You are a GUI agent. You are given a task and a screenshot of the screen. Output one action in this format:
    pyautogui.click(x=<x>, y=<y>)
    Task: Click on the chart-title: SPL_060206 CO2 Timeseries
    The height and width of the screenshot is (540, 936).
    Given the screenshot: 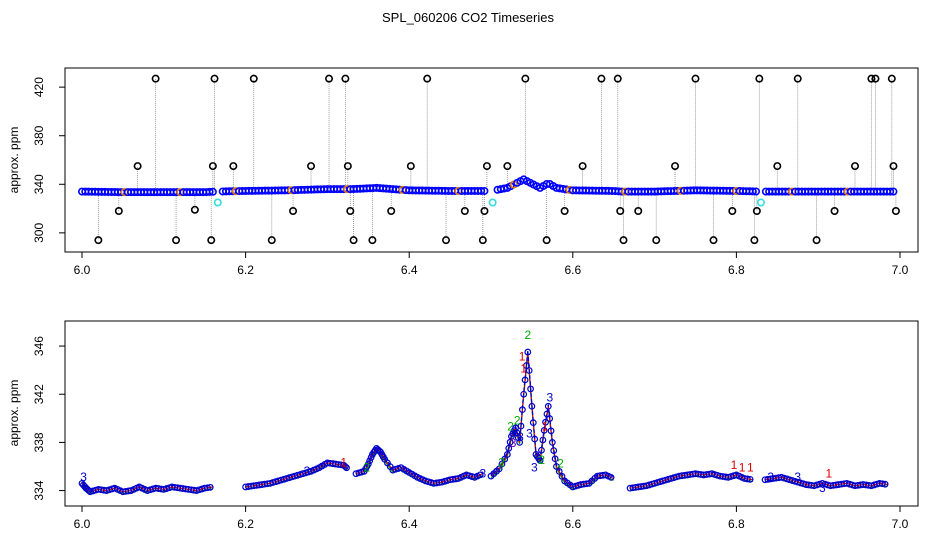 What is the action you would take?
    pyautogui.click(x=468, y=17)
    